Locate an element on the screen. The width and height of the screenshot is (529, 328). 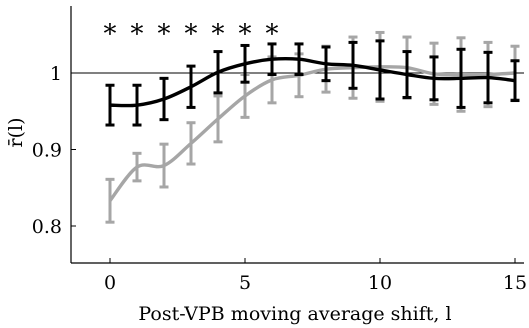
y-tick-label: 1 is located at coordinates (56, 74).